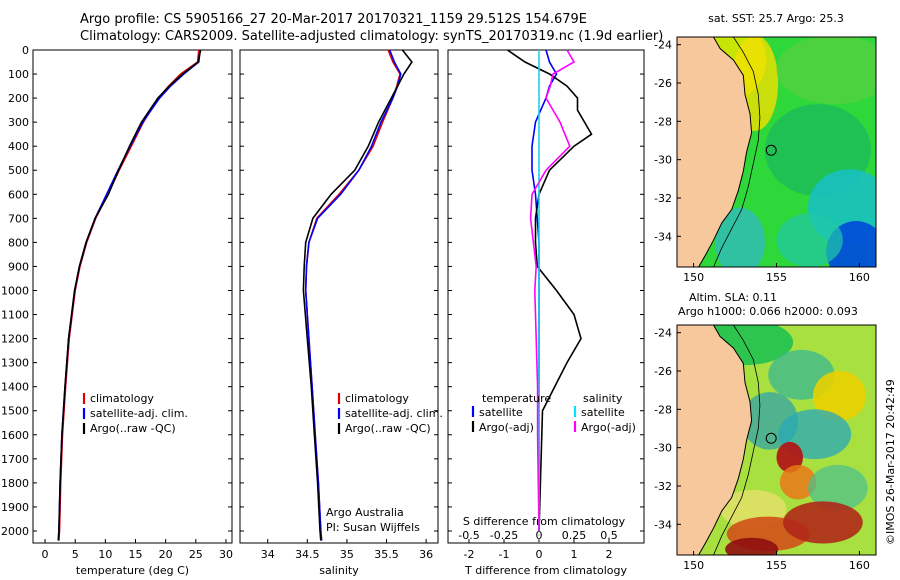  I want to click on x-tick-label: 34, so click(268, 554).